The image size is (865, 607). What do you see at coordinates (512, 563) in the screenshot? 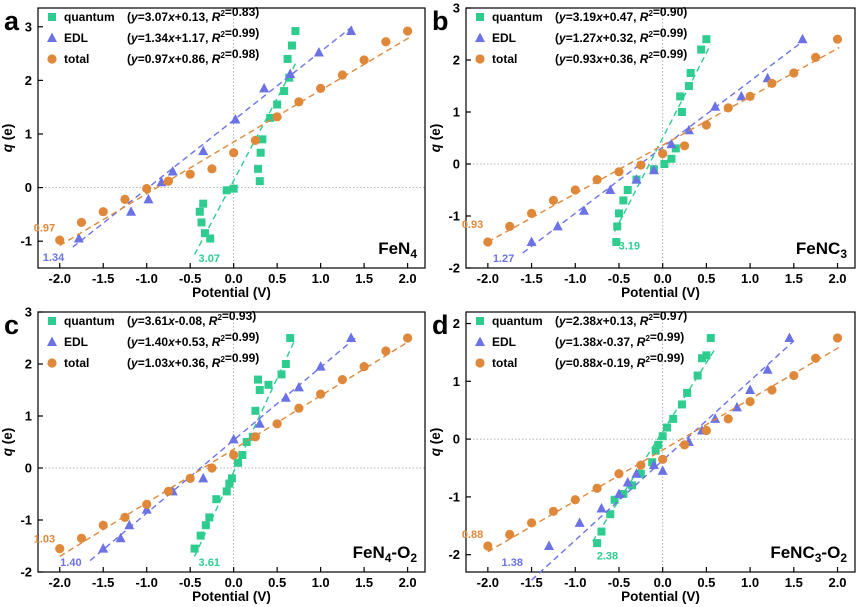
I see `edl-slope-label: 1.38` at bounding box center [512, 563].